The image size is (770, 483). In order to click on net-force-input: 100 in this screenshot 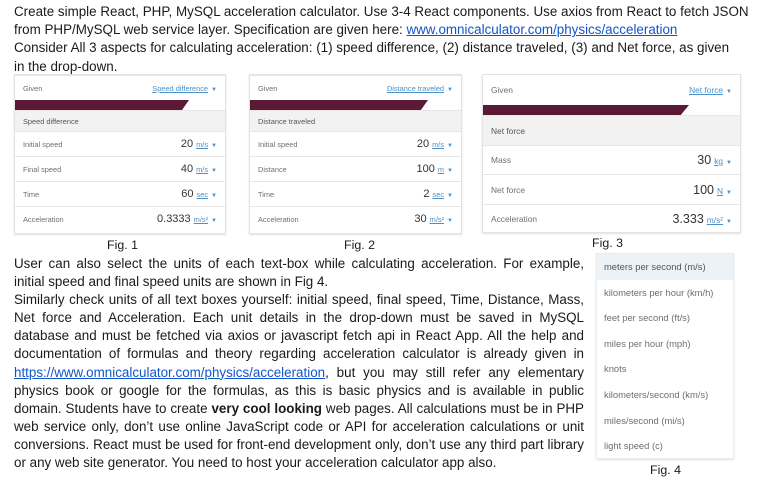, I will do `click(703, 189)`.